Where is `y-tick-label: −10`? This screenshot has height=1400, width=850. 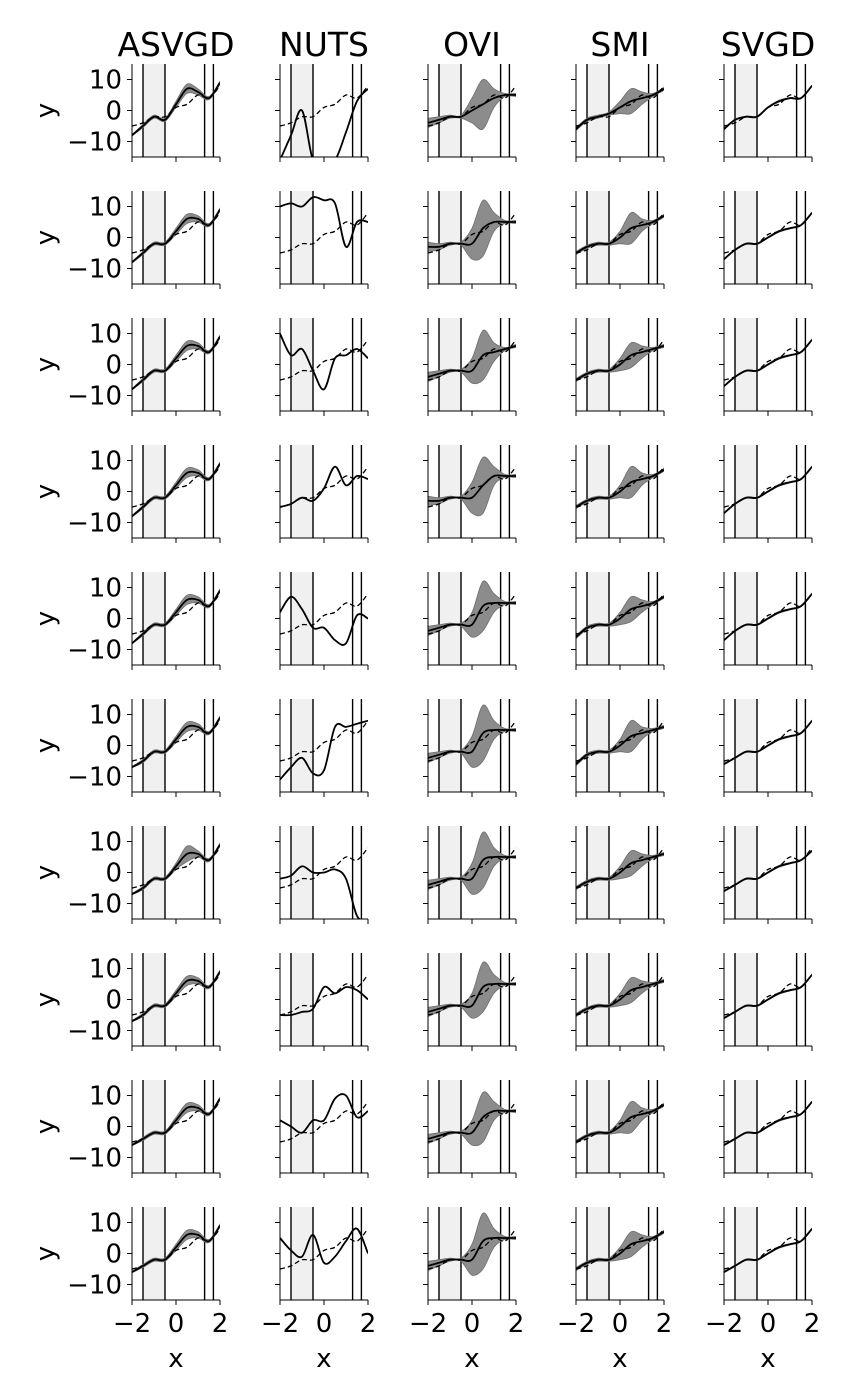 y-tick-label: −10 is located at coordinates (94, 905).